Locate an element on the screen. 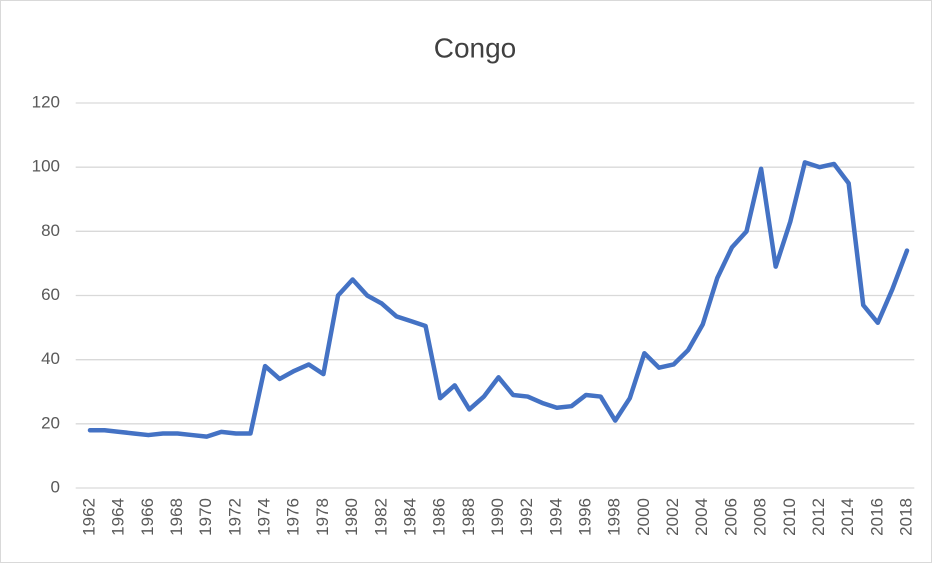 Image resolution: width=933 pixels, height=564 pixels. y-tick-label: 20 is located at coordinates (50, 422).